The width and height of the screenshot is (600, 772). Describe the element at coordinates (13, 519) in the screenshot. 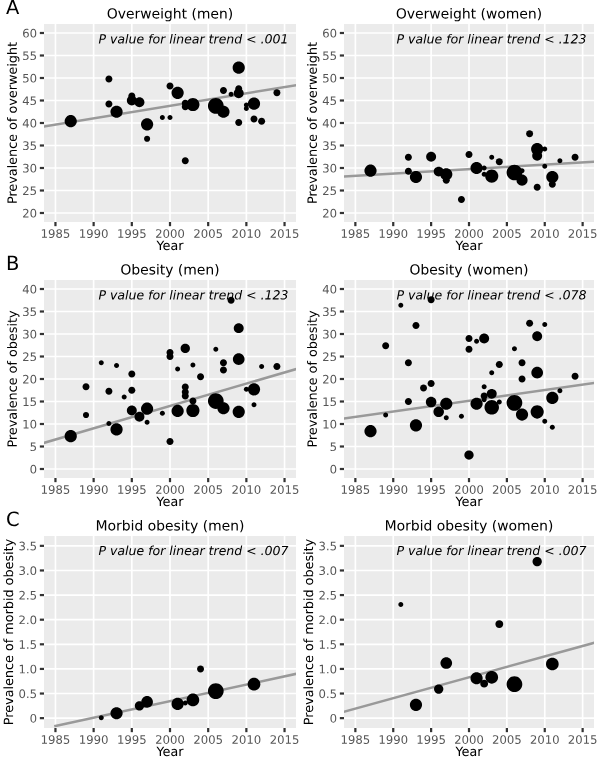

I see `text: C` at that location.